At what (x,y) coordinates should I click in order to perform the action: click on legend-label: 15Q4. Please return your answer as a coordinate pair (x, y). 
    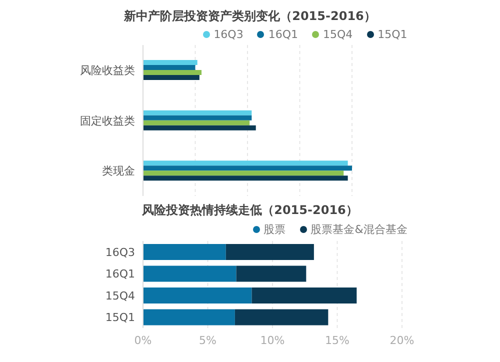
    Looking at the image, I should click on (337, 34).